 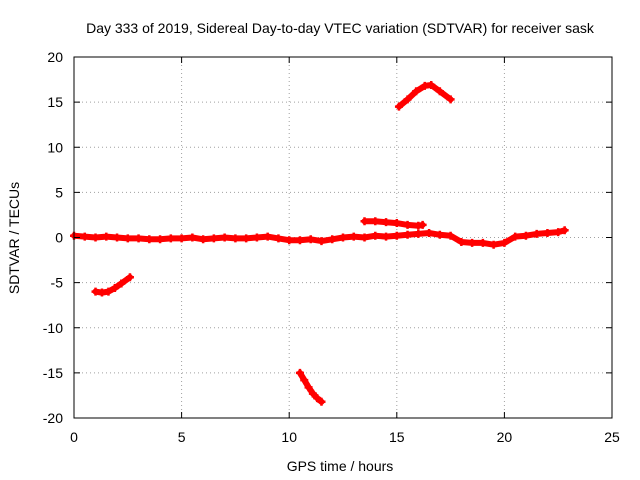 What do you see at coordinates (59, 238) in the screenshot?
I see `y-tick-label: 0` at bounding box center [59, 238].